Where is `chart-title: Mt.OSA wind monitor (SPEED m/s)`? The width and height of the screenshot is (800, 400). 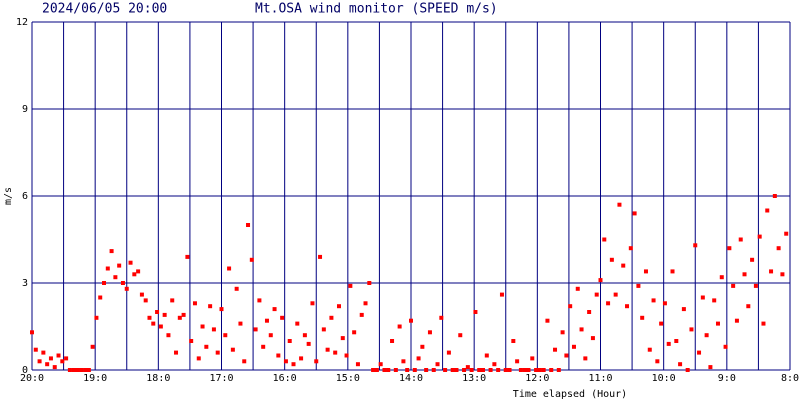
chart-title: Mt.OSA wind monitor (SPEED m/s) is located at coordinates (376, 9).